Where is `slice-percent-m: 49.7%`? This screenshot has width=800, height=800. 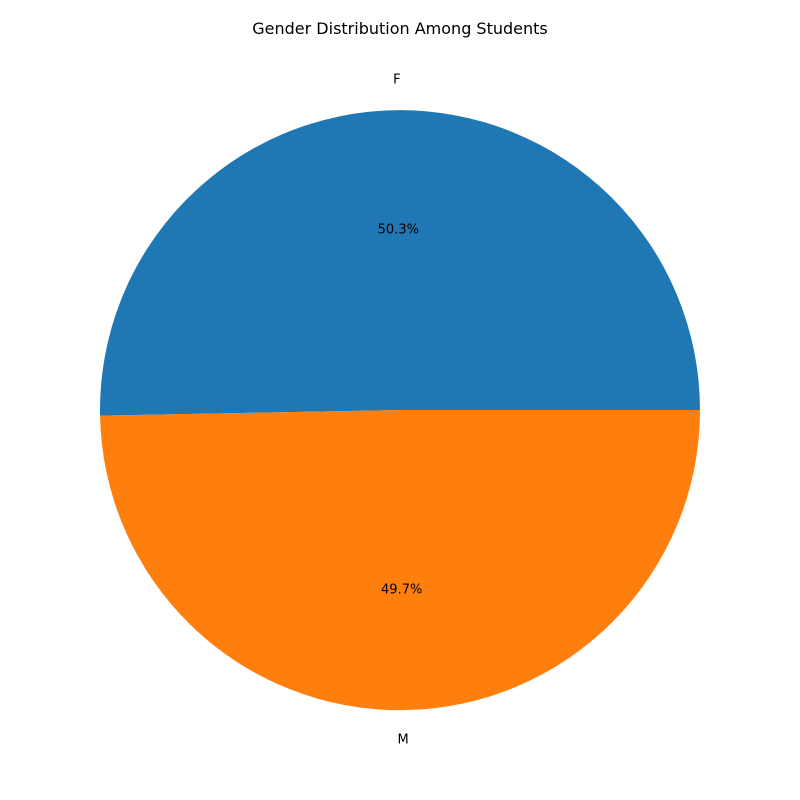
slice-percent-m: 49.7% is located at coordinates (401, 589).